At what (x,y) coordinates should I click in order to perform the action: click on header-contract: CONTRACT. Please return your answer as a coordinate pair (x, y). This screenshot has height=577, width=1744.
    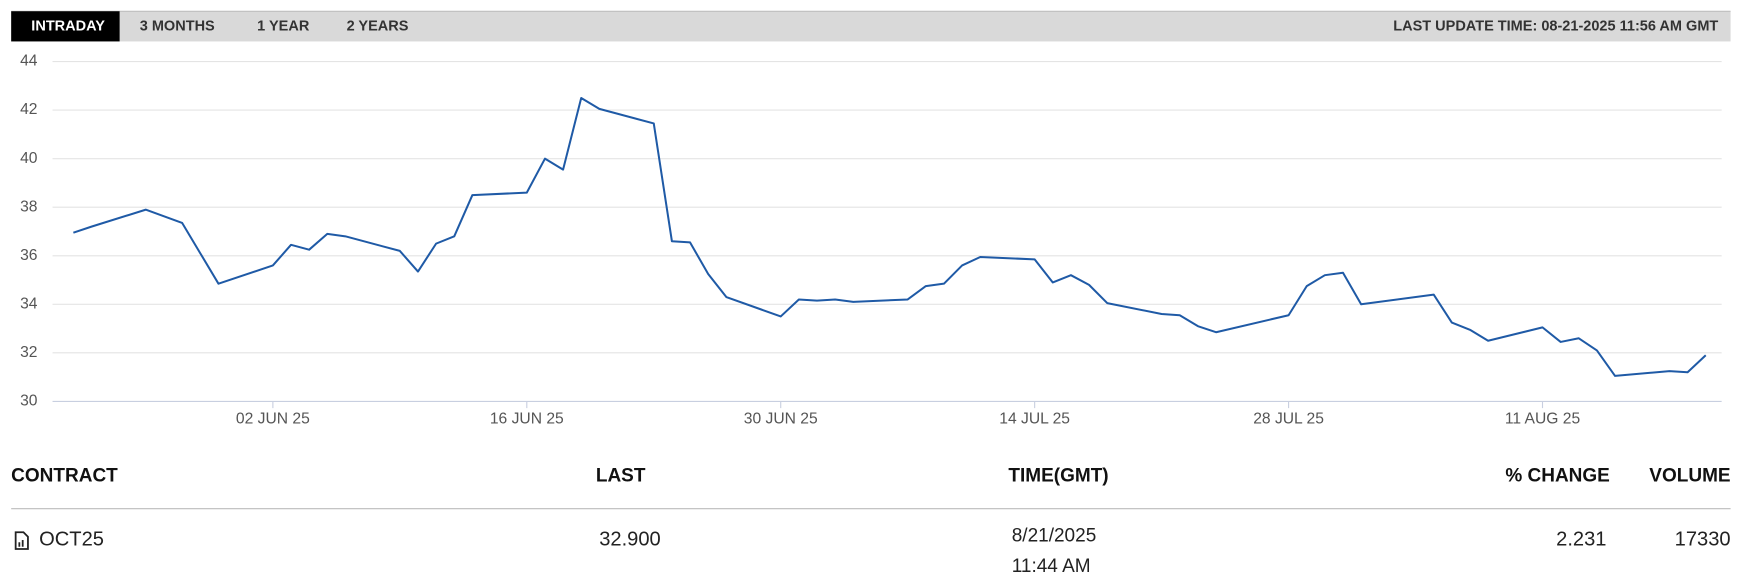
    Looking at the image, I should click on (64, 475).